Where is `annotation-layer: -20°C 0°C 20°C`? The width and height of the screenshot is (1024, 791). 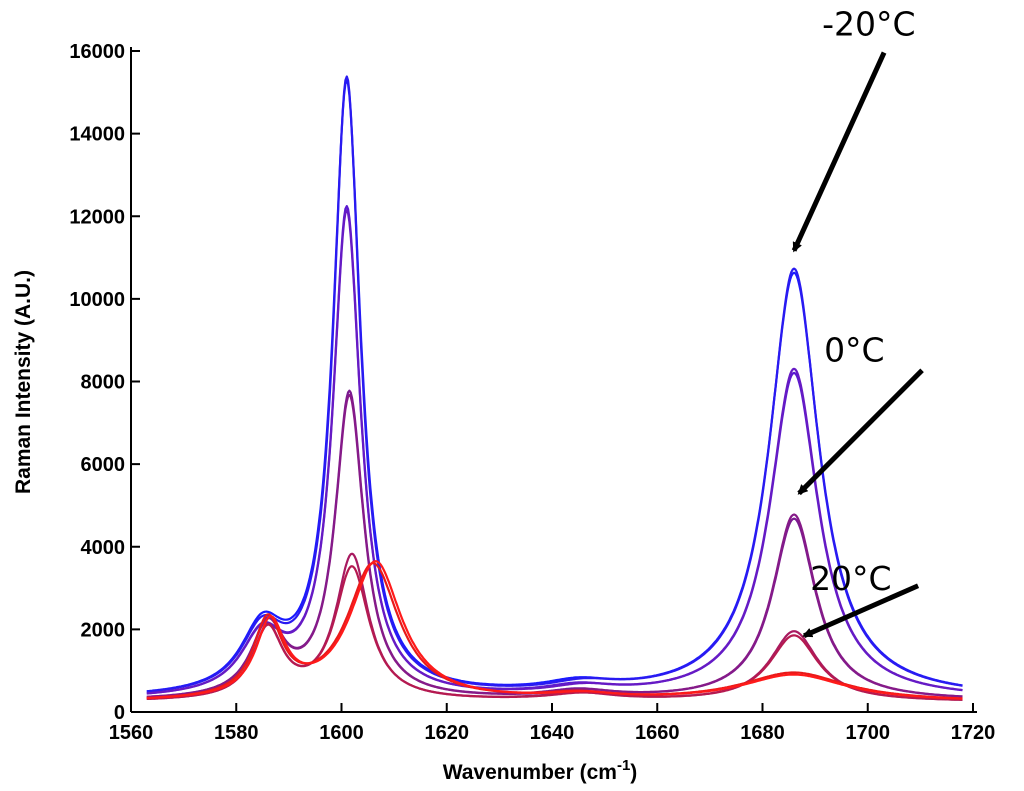
annotation-layer: -20°C 0°C 20°C is located at coordinates (857, 322).